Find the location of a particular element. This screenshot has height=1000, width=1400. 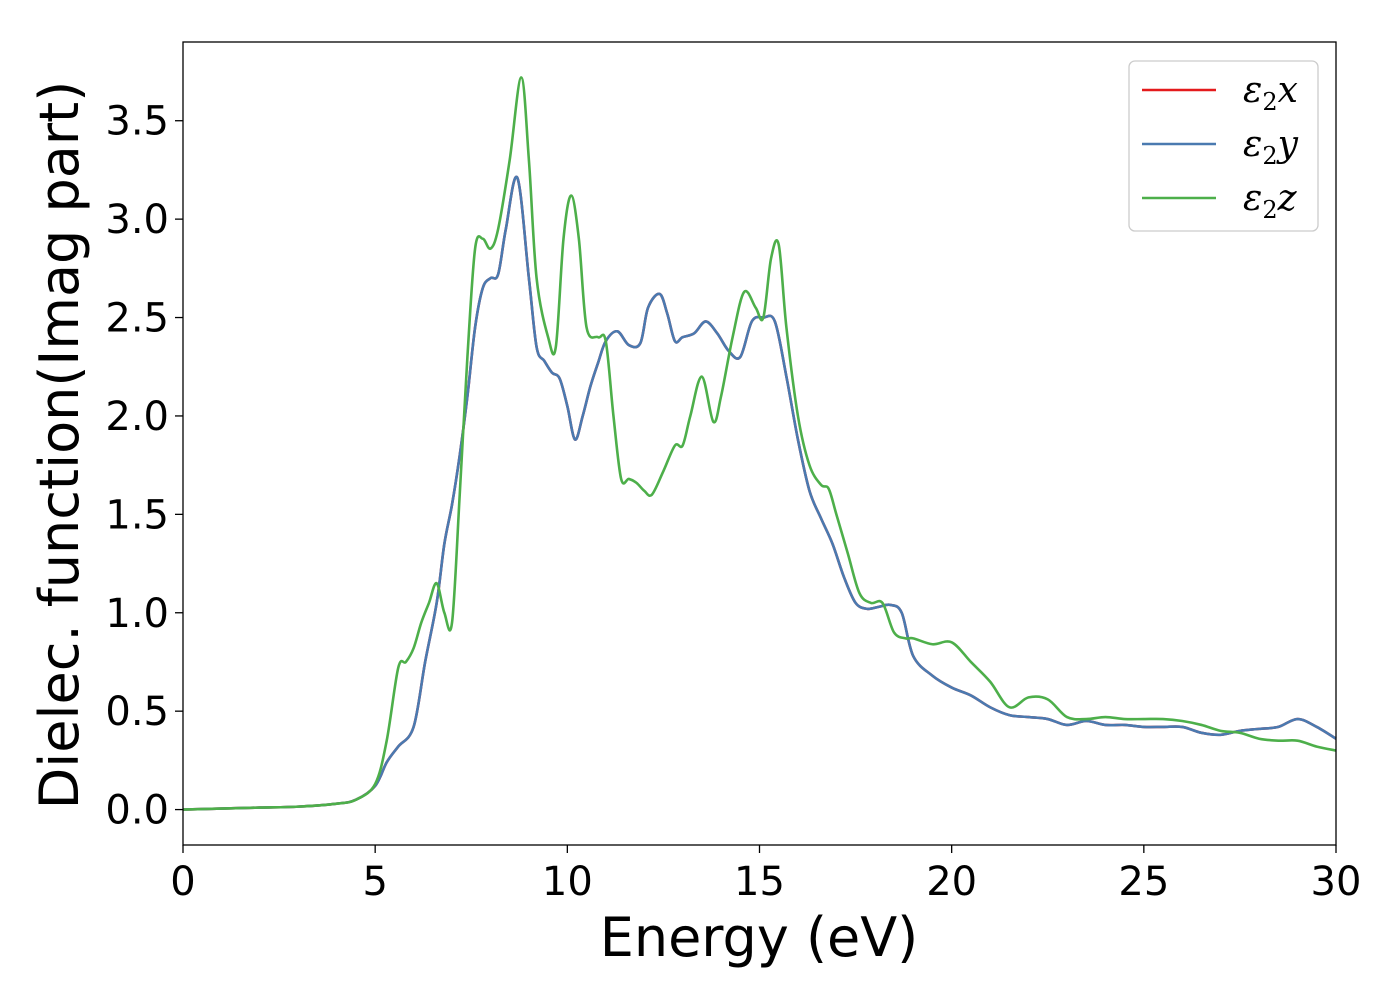

x-tick-label: 30 is located at coordinates (1336, 882).